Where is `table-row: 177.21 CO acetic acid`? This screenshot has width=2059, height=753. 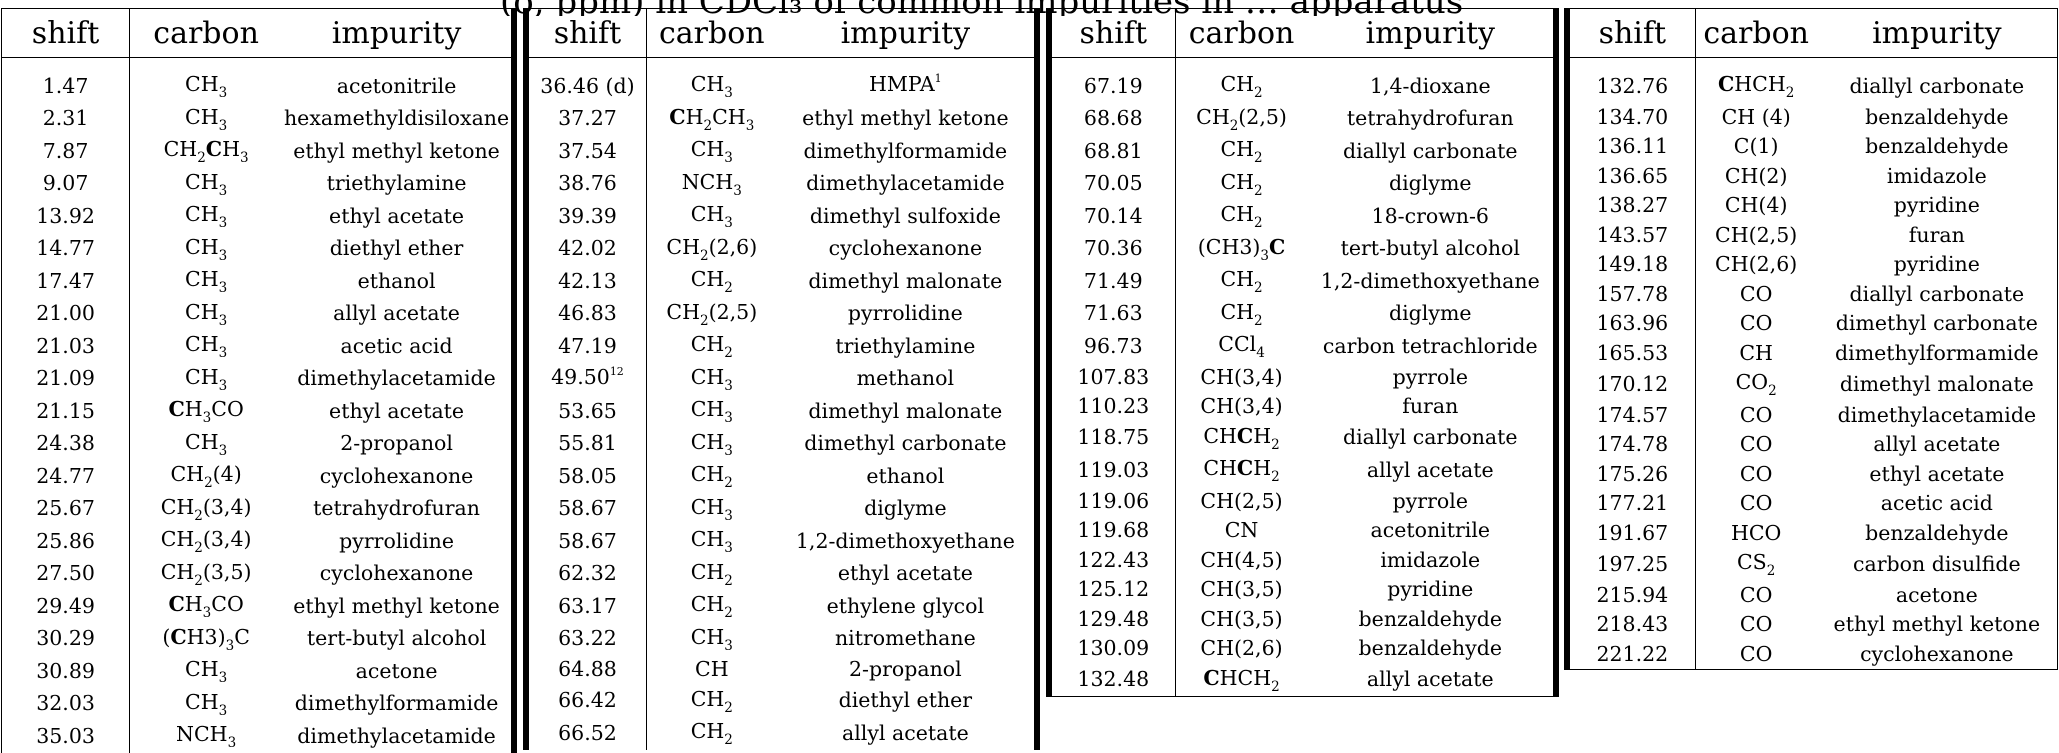 table-row: 177.21 CO acetic acid is located at coordinates (1810, 504).